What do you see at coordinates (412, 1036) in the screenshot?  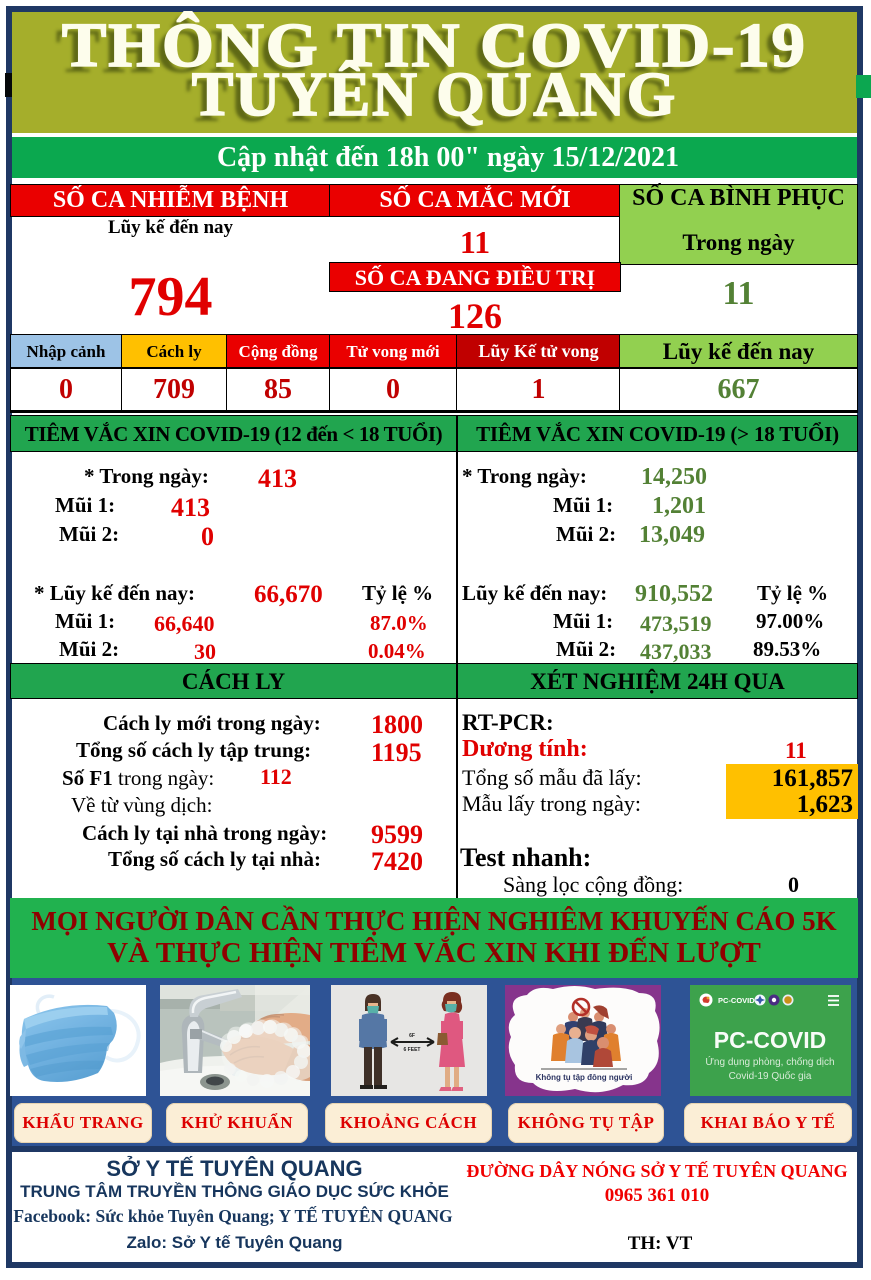 I see `svg-text: 6F` at bounding box center [412, 1036].